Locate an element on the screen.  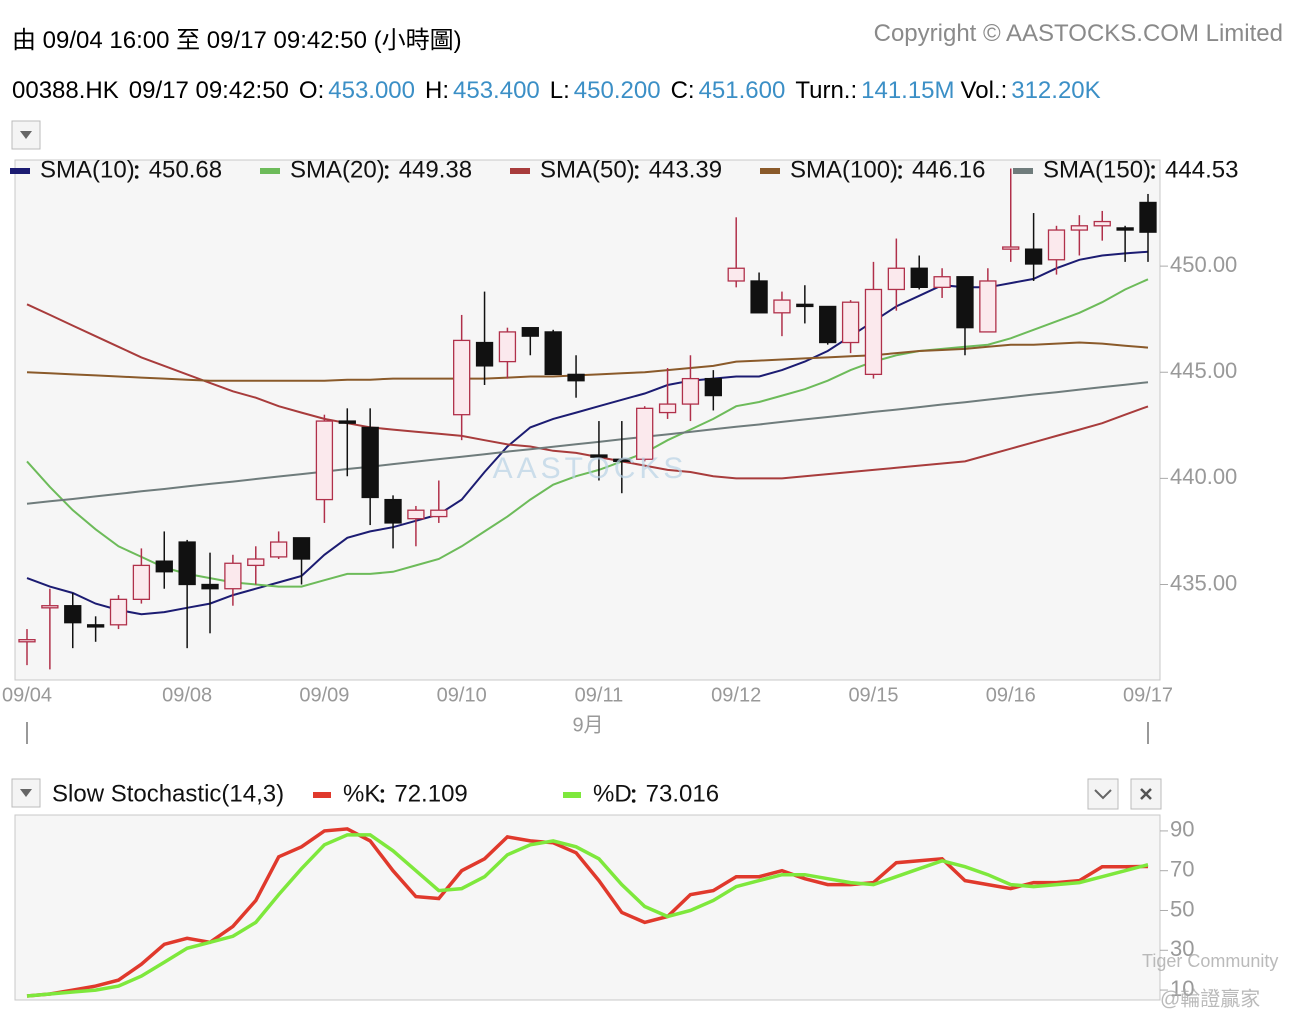
close-button is located at coordinates (1146, 794).